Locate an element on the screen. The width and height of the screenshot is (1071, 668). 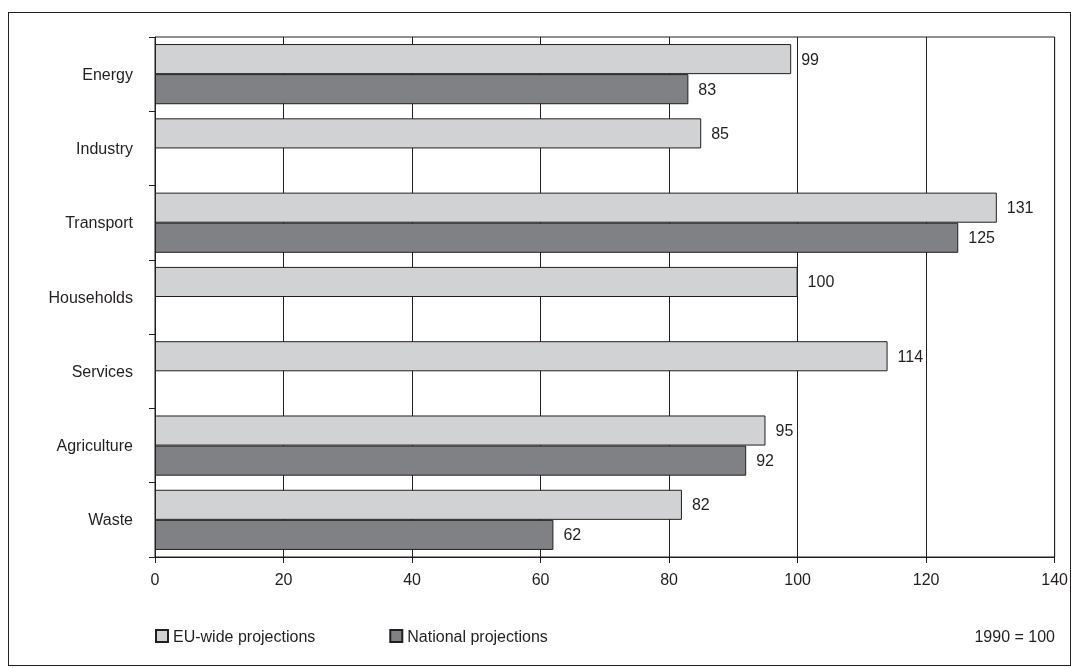
data-label: 114 is located at coordinates (910, 356).